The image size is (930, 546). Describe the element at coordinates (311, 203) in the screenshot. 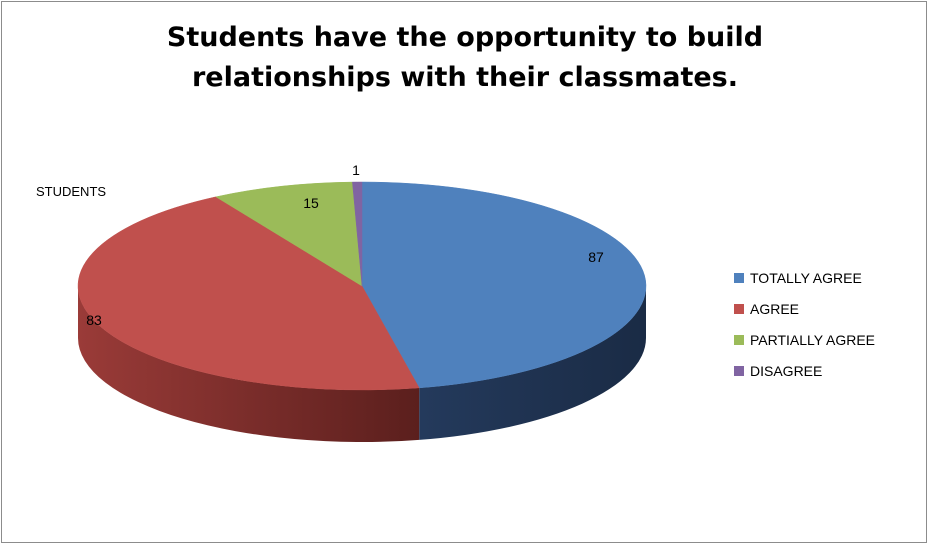

I see `data-label-partially-agree: 15` at that location.